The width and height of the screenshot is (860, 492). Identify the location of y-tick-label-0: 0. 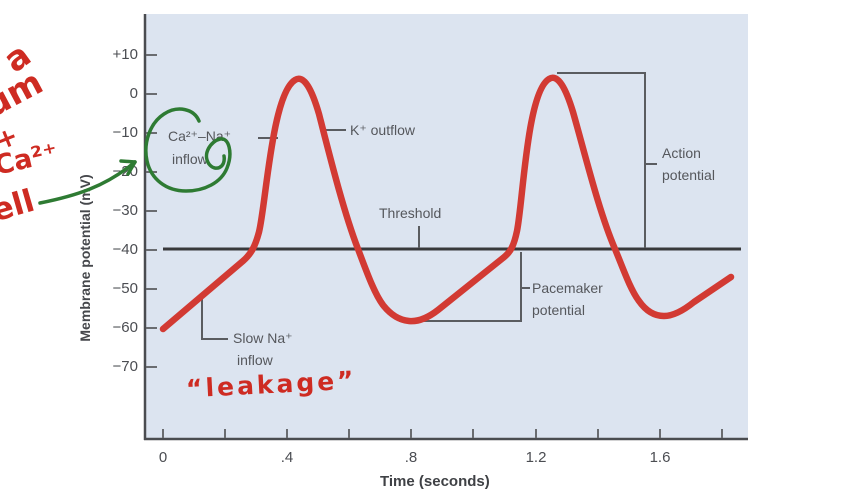
(133, 93).